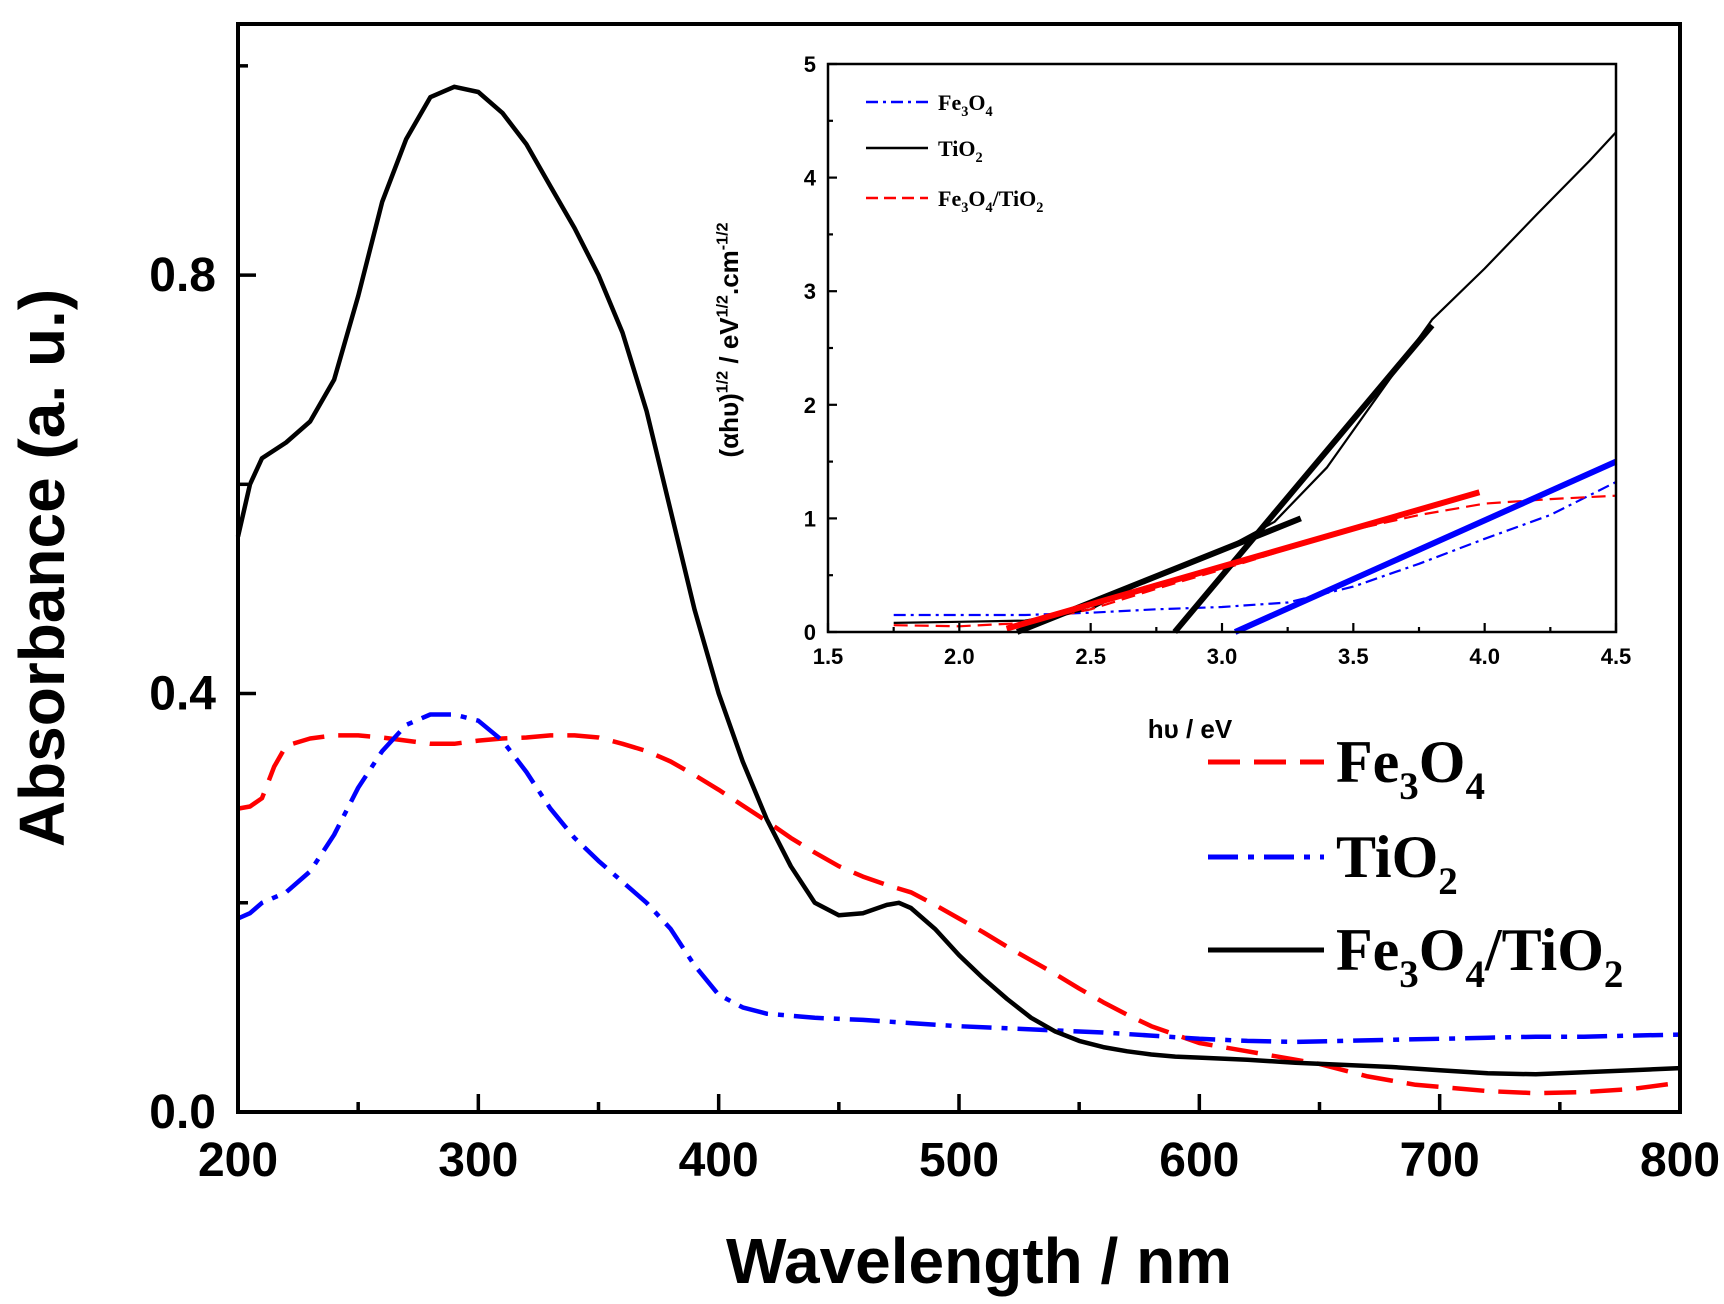 This screenshot has height=1304, width=1724. Describe the element at coordinates (810, 632) in the screenshot. I see `y-tick-label: 0` at that location.